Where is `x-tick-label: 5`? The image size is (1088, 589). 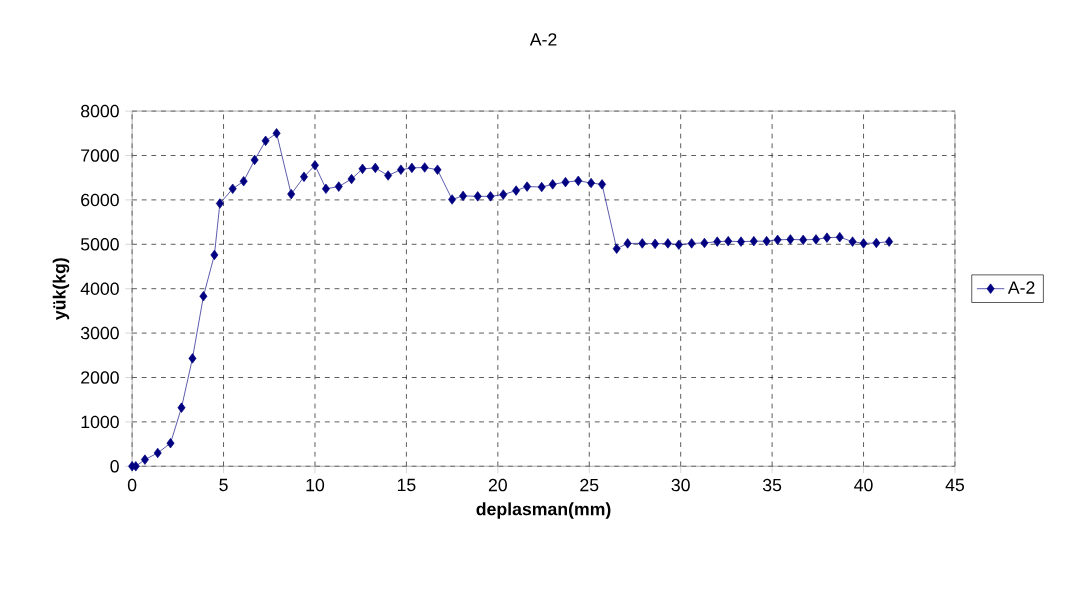
x-tick-label: 5 is located at coordinates (223, 485).